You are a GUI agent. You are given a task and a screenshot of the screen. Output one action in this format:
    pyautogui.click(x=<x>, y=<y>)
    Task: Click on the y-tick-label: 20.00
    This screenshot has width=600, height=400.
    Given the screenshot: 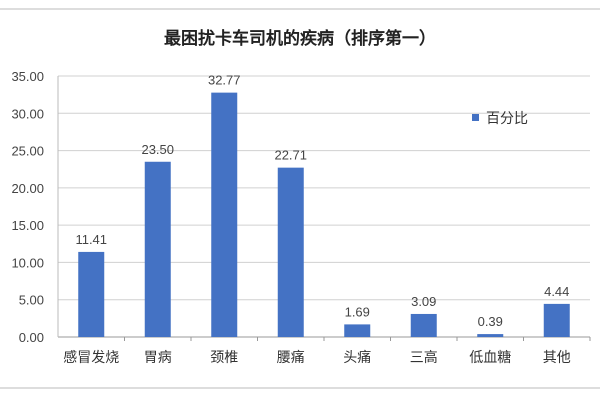 What is the action you would take?
    pyautogui.click(x=27, y=188)
    